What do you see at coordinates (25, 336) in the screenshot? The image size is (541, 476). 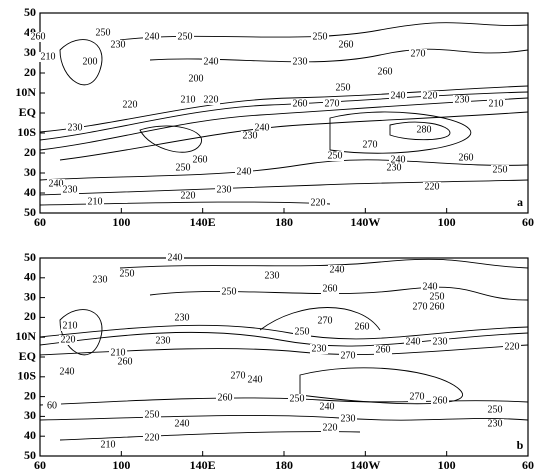 I see `y-tick-label: 10N` at bounding box center [25, 336].